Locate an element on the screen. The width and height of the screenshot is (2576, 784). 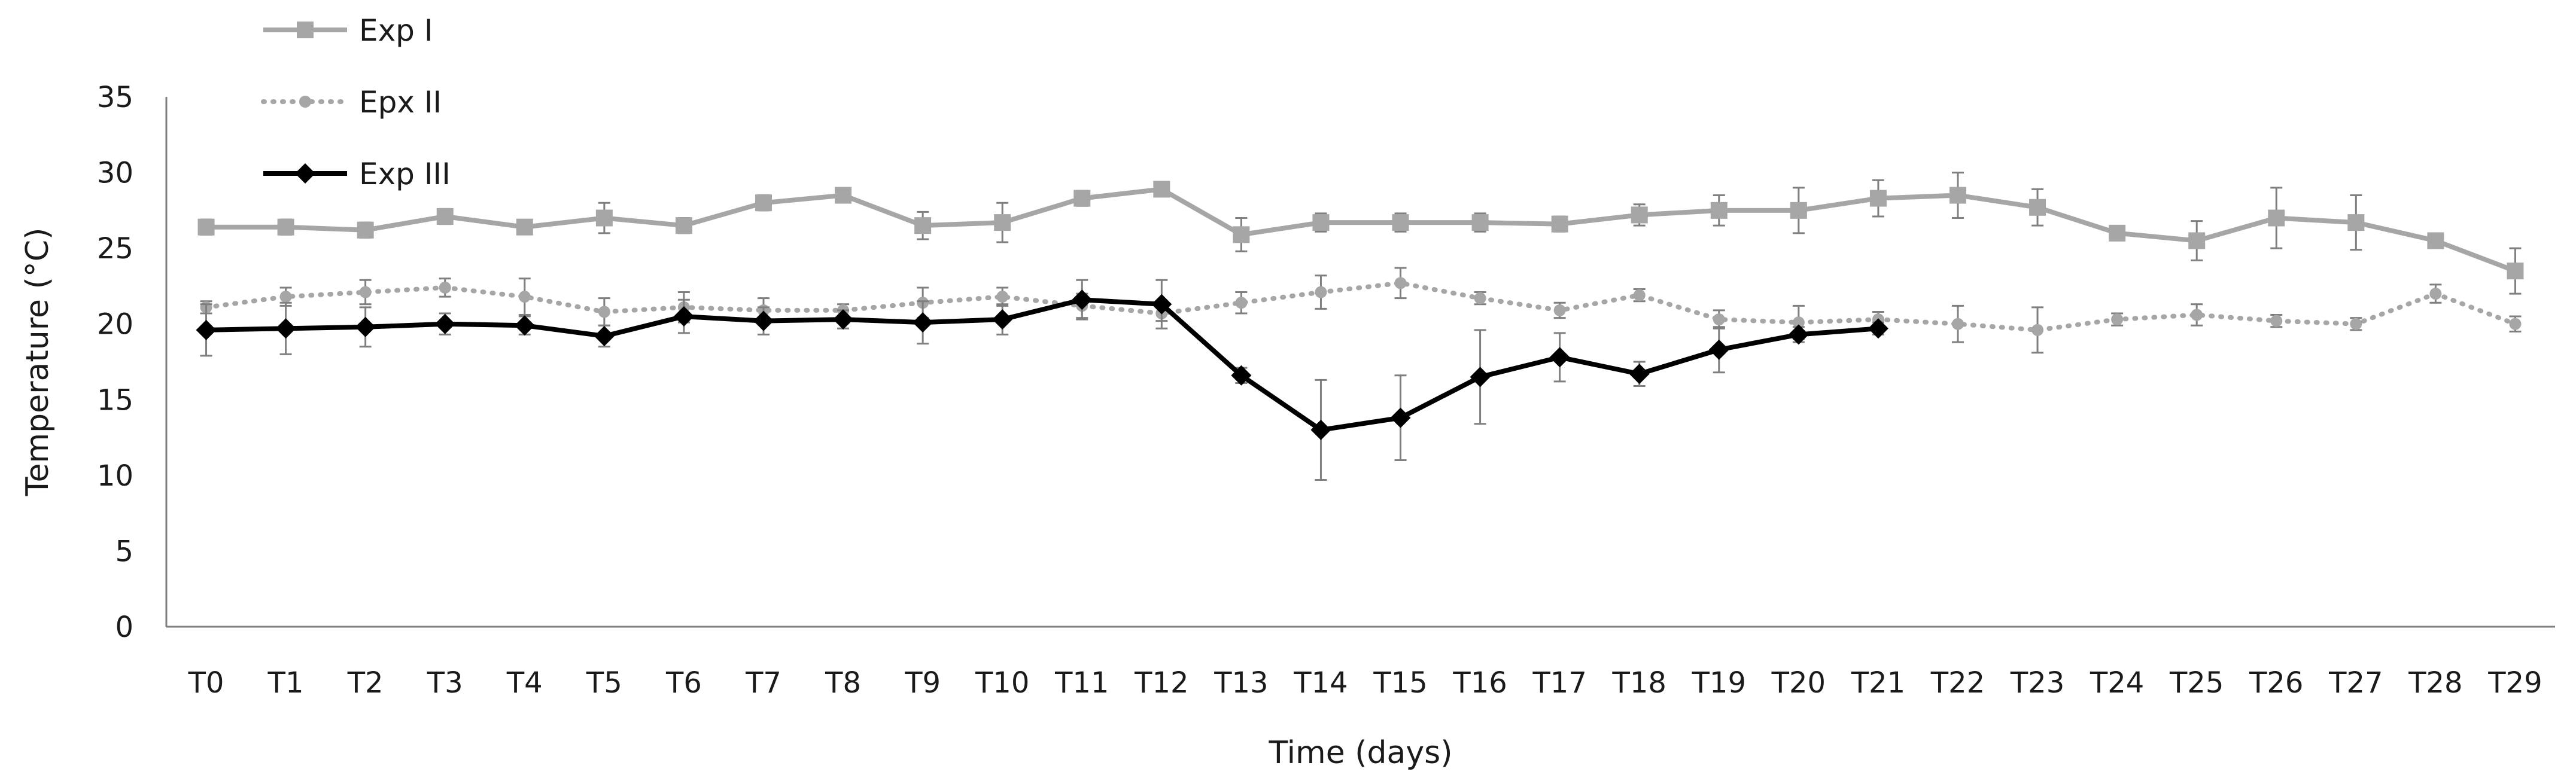
x-tick-label: T15 is located at coordinates (1400, 683).